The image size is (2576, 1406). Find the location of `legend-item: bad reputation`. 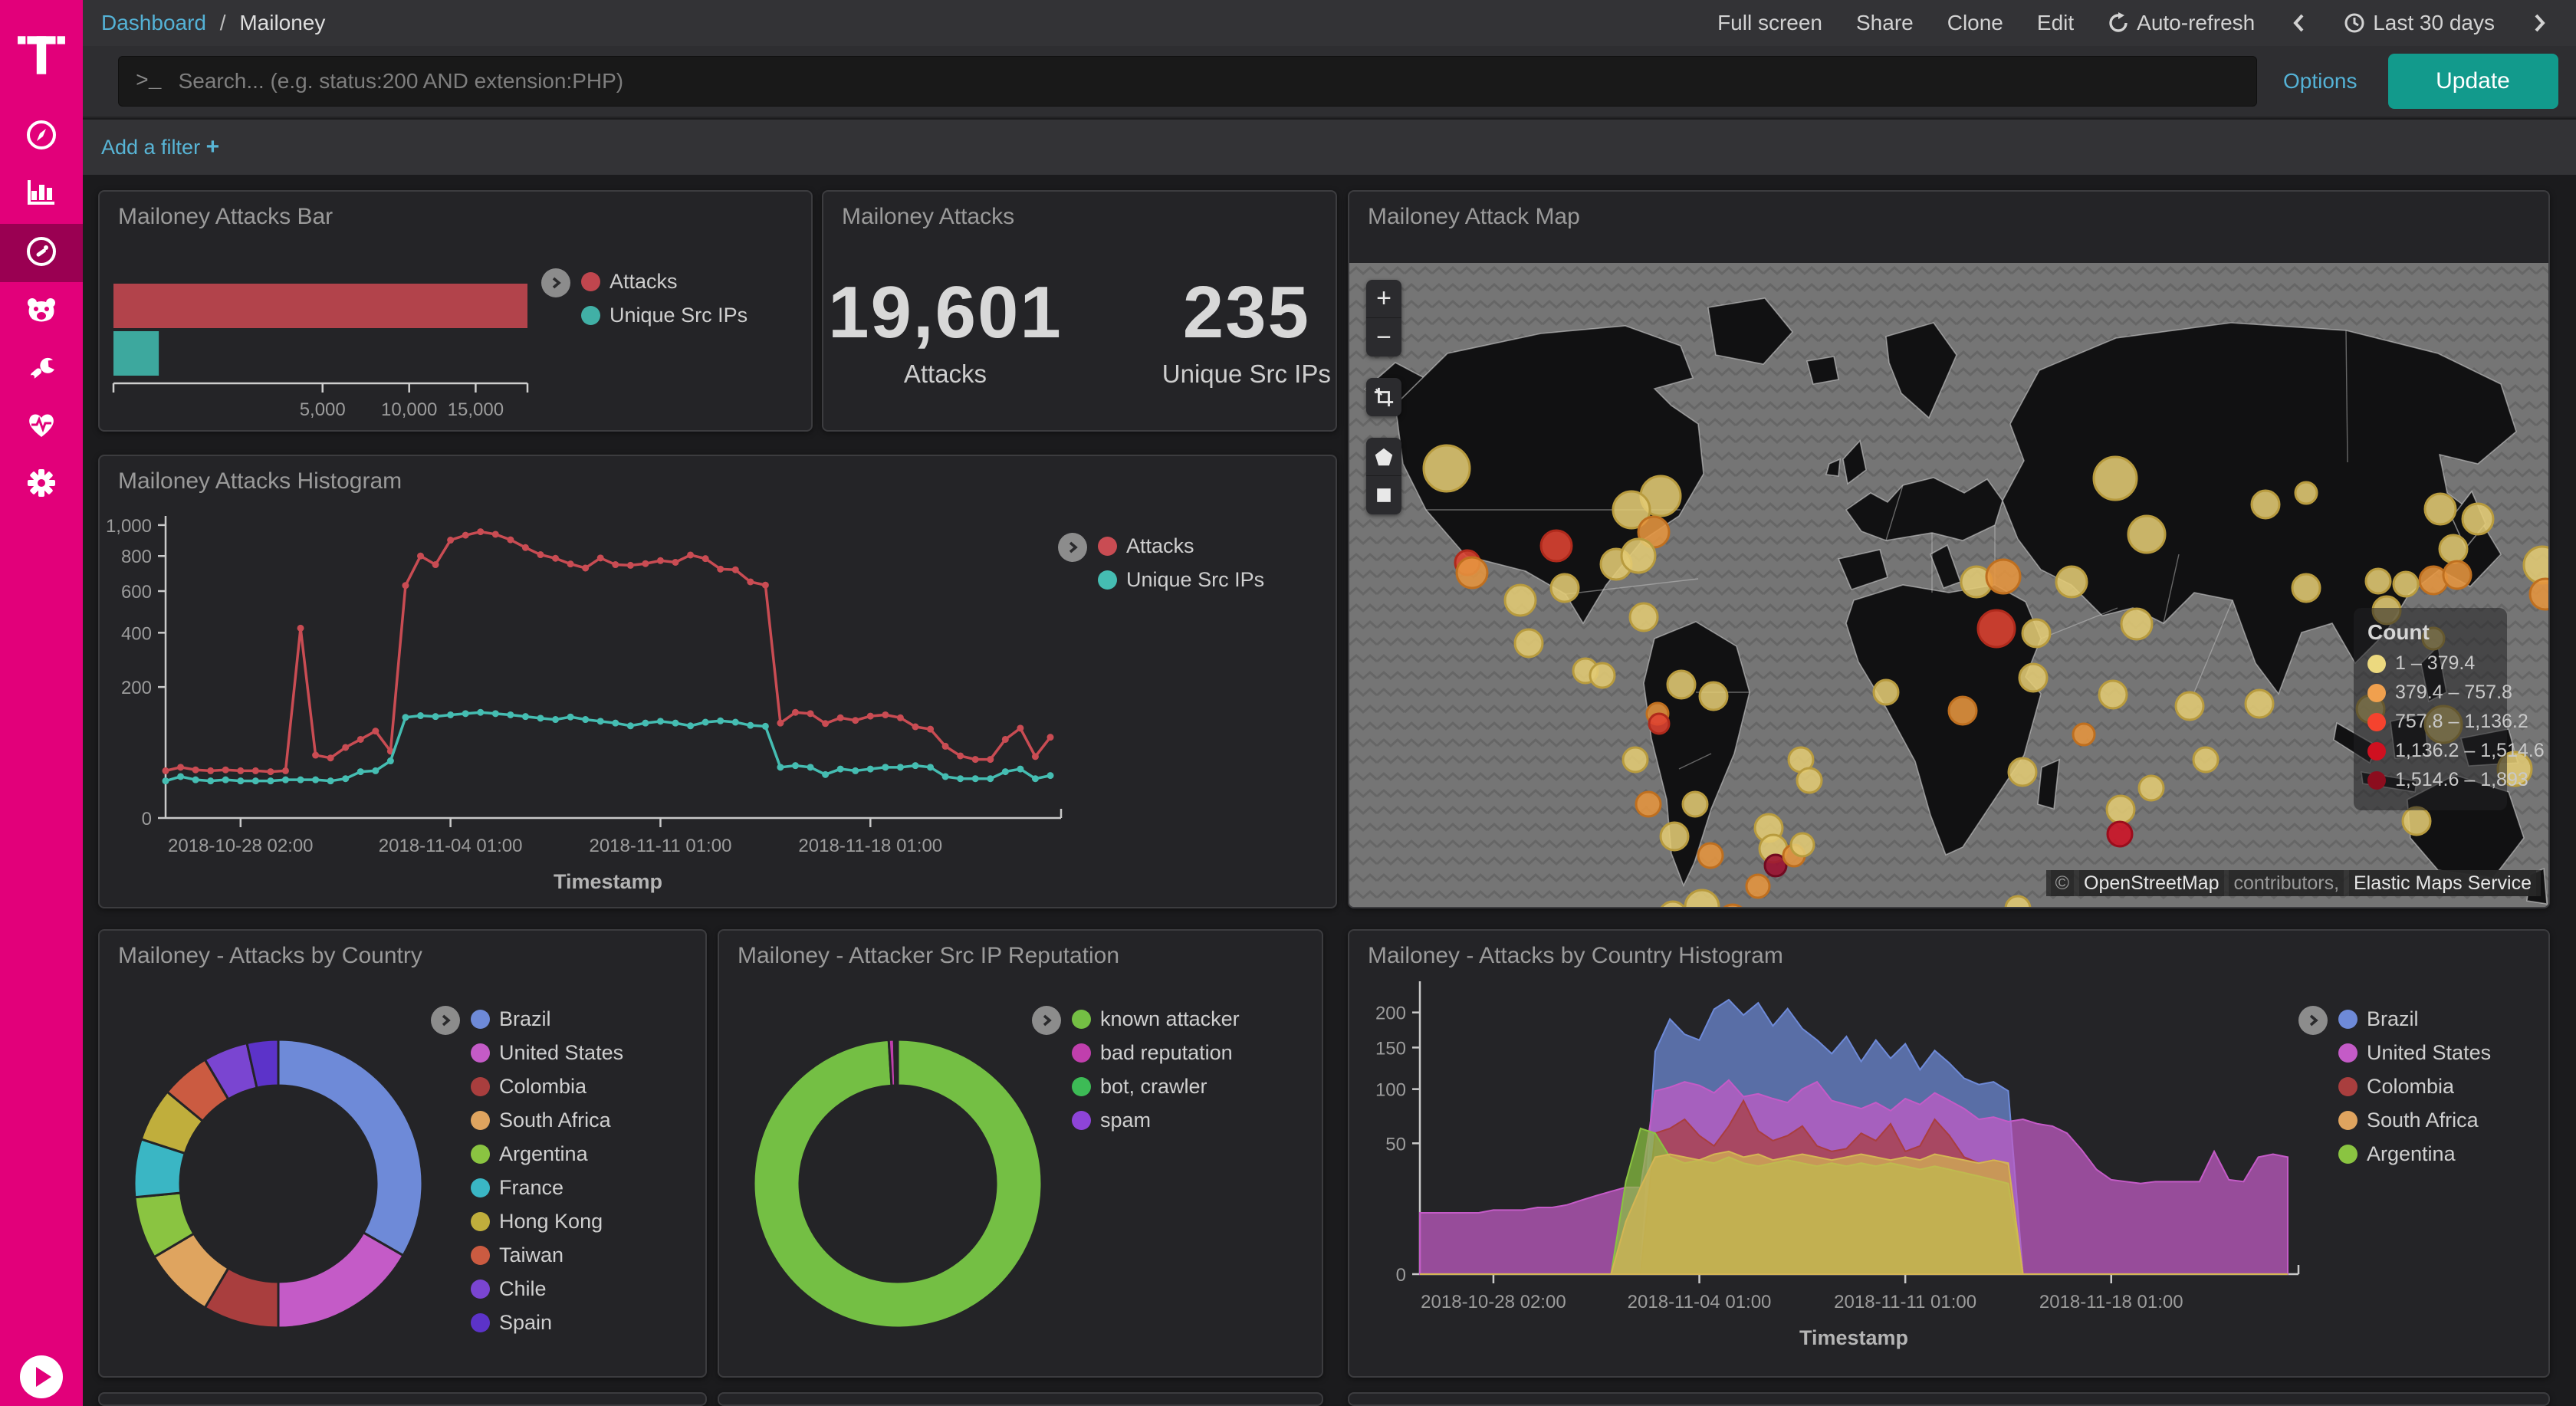

legend-item: bad reputation is located at coordinates (1156, 1053).